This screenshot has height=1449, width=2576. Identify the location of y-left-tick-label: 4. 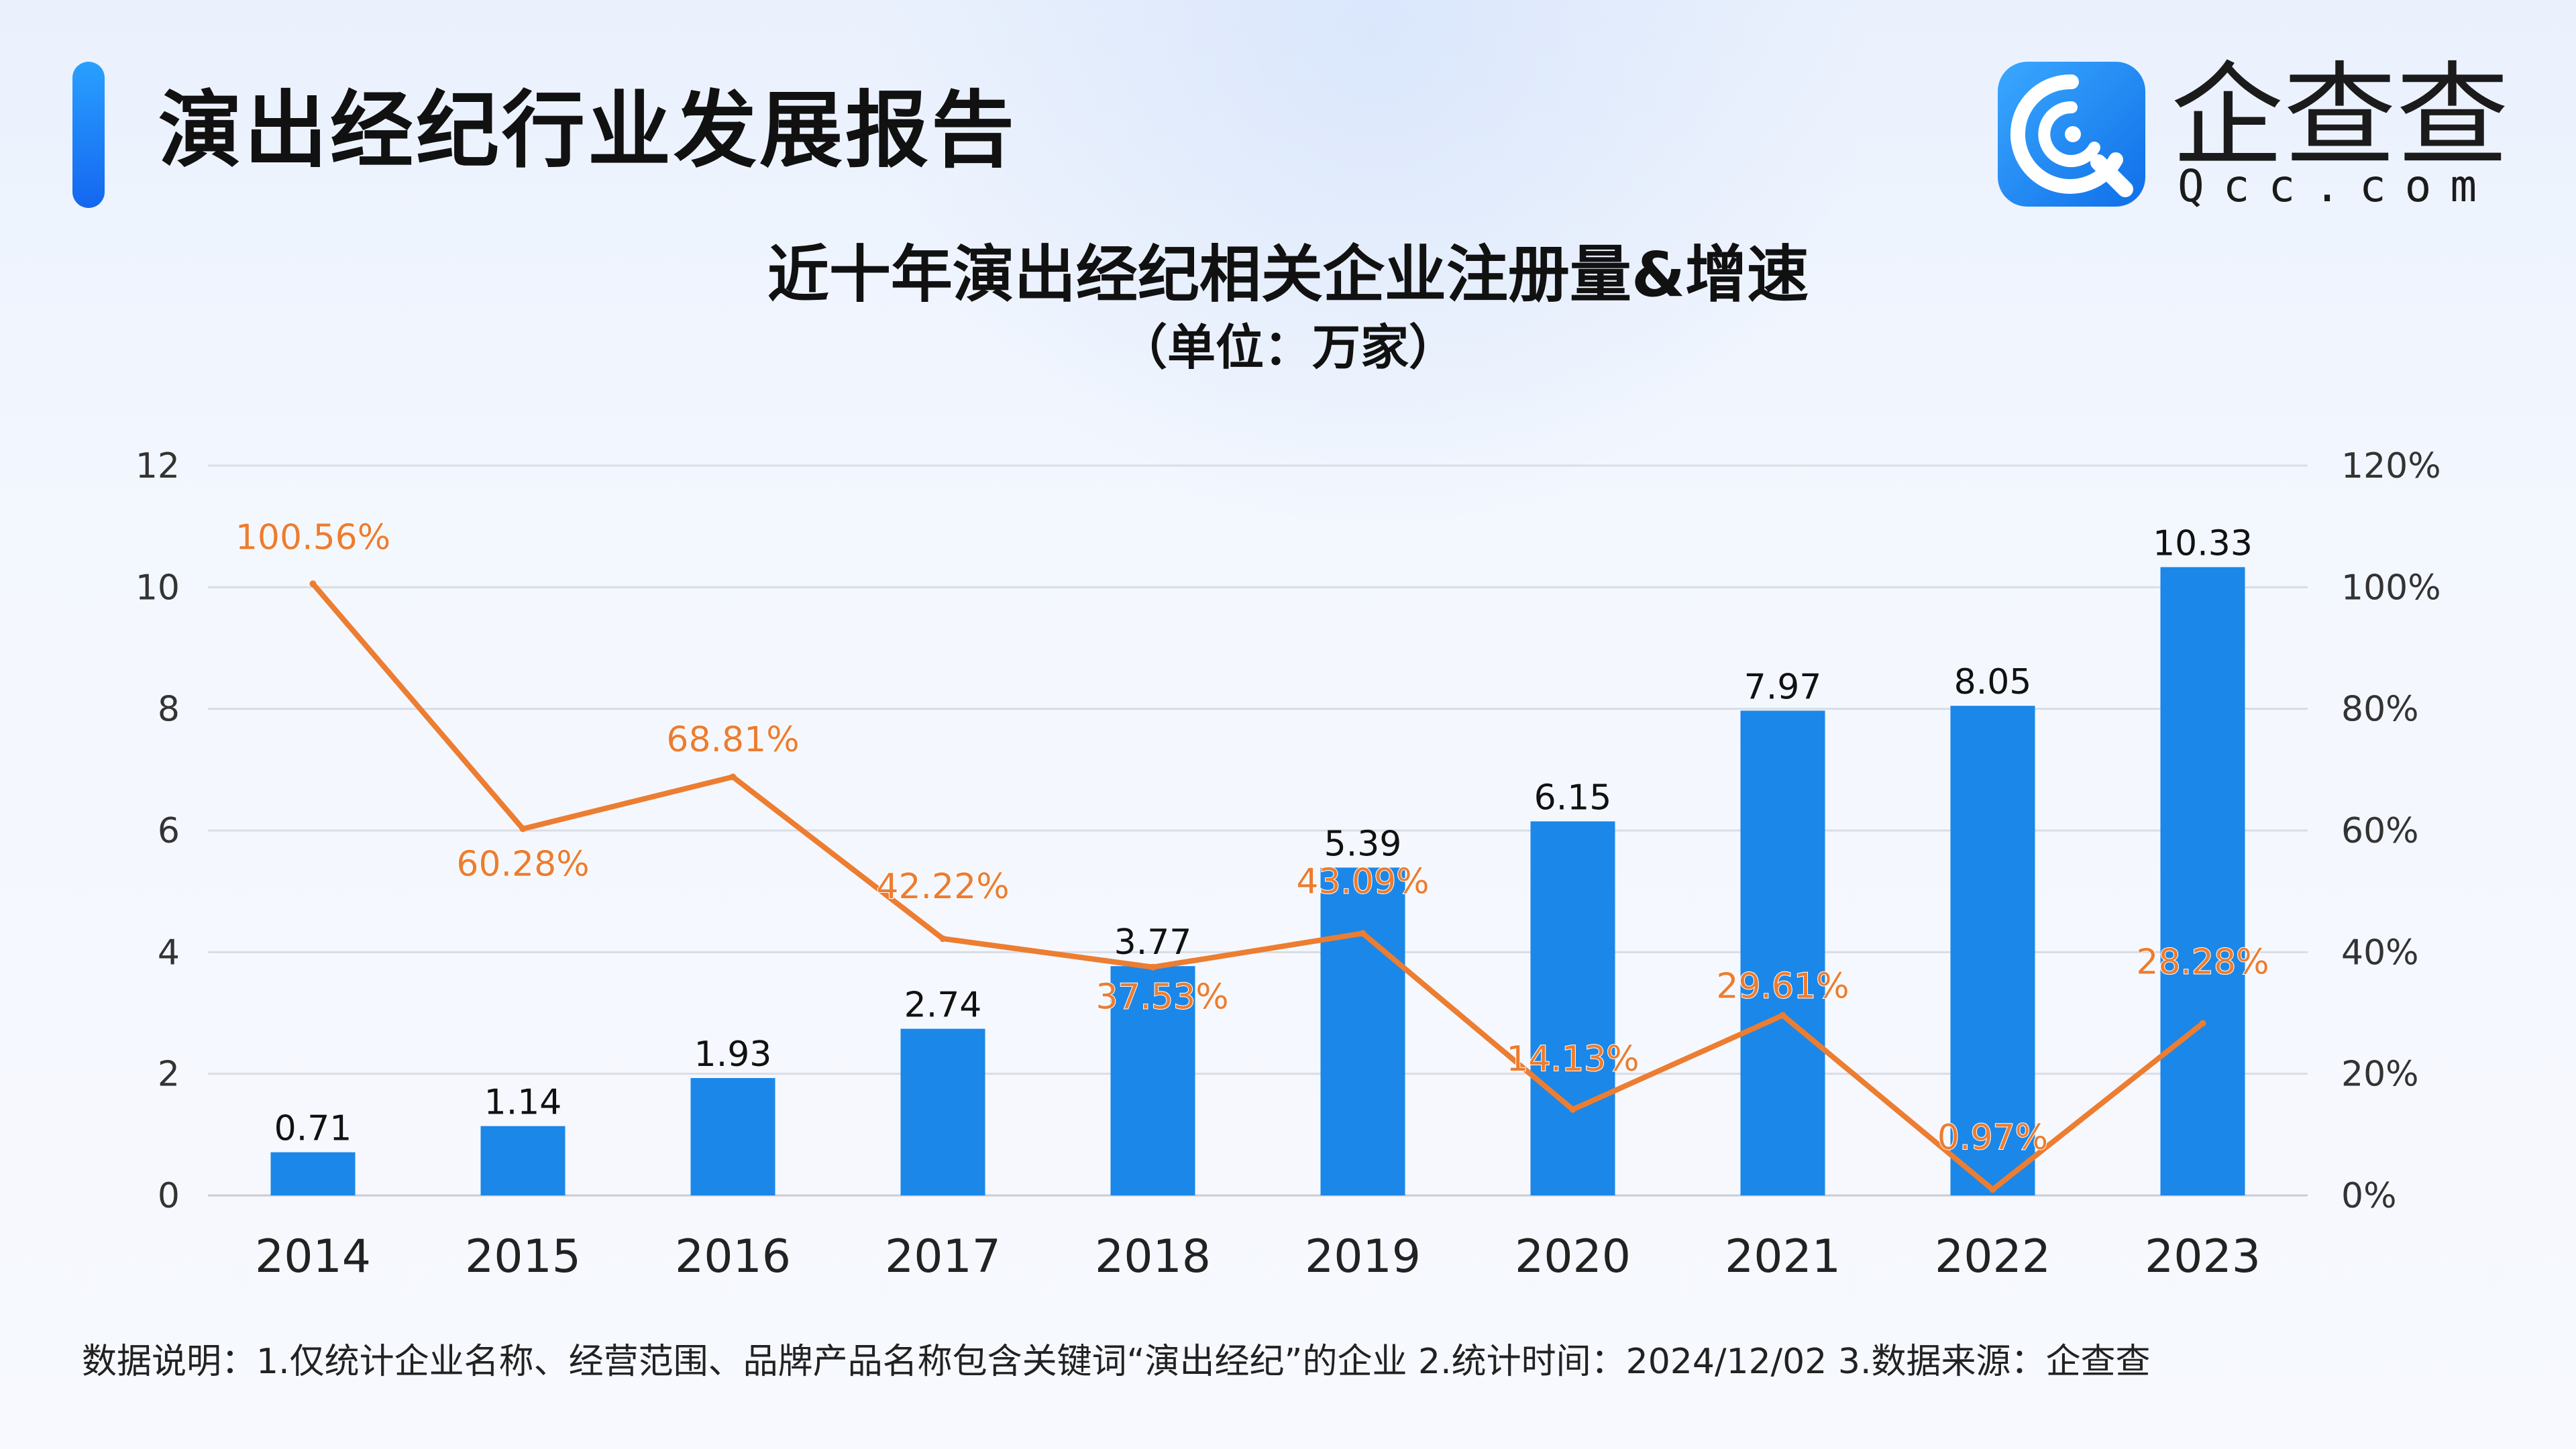
(169, 952).